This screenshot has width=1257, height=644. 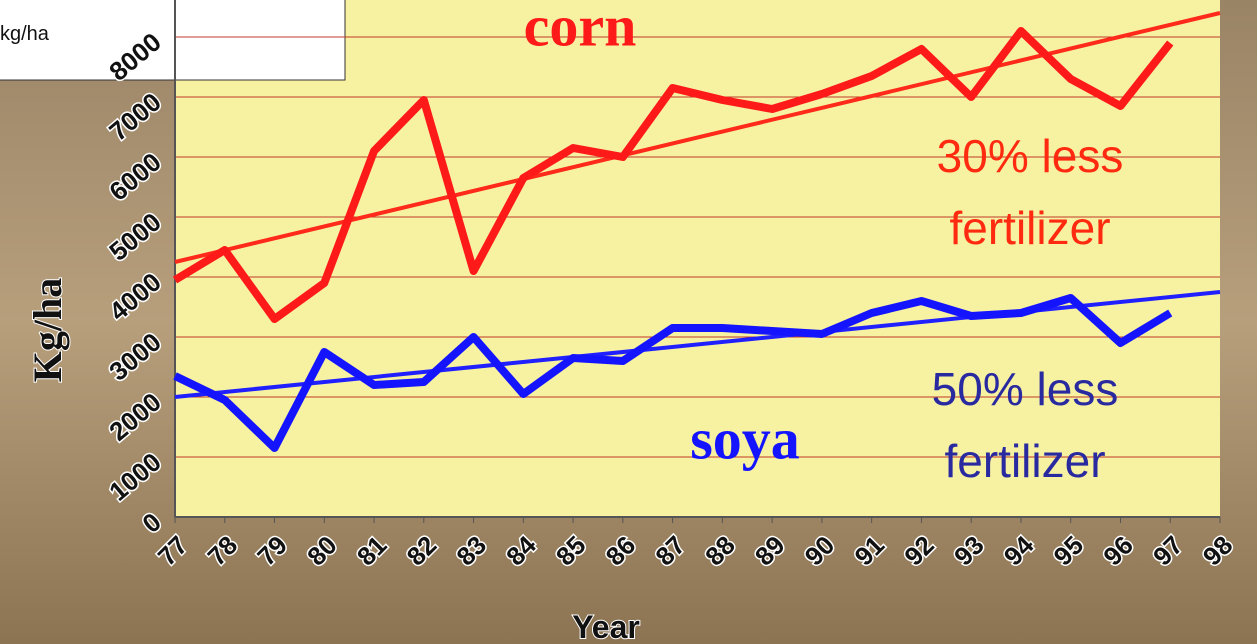 I want to click on annotation: corn, so click(x=580, y=29).